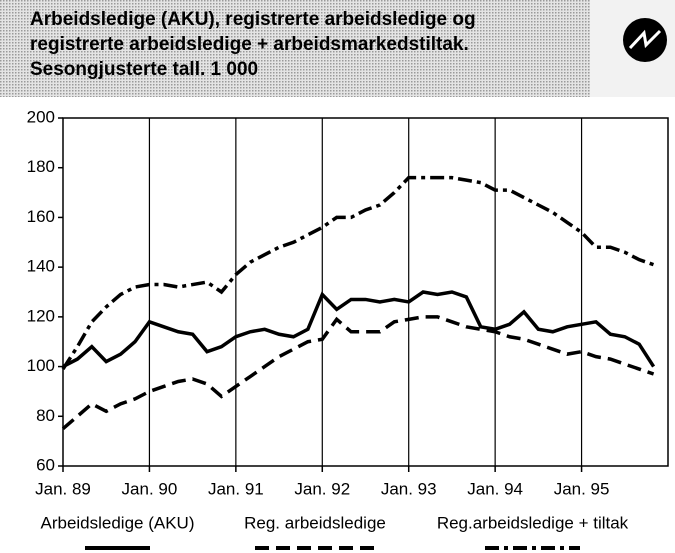 The width and height of the screenshot is (675, 553). What do you see at coordinates (645, 40) in the screenshot?
I see `header-icon` at bounding box center [645, 40].